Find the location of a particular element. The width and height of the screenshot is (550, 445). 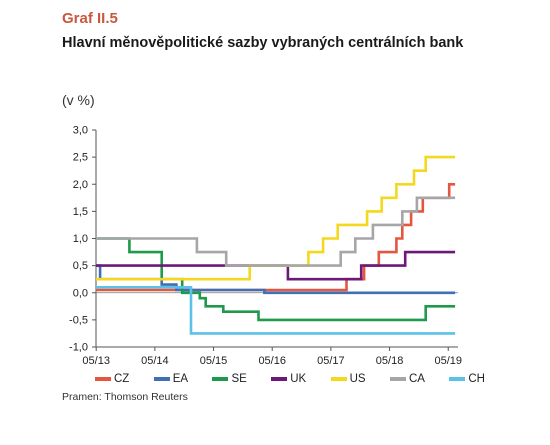

y-tick-label: 0,0 is located at coordinates (80, 293).